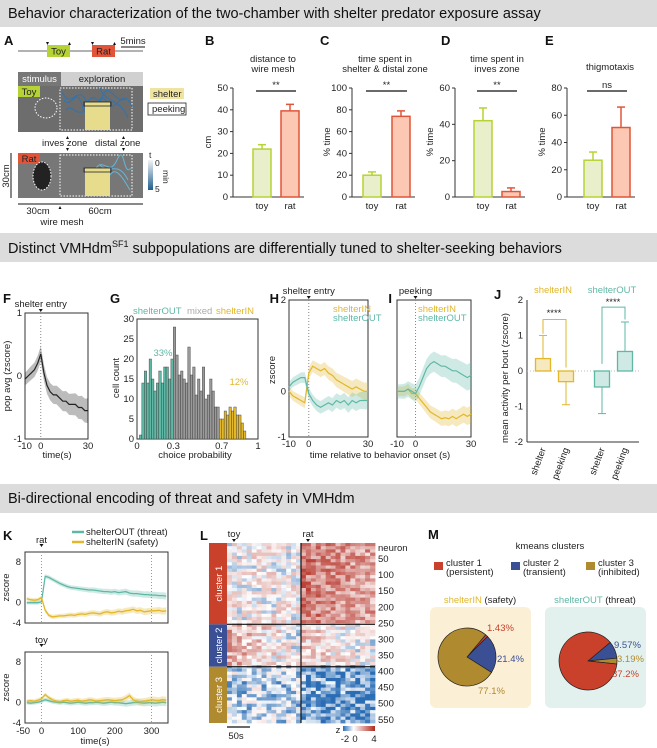 Image resolution: width=657 pixels, height=748 pixels. Describe the element at coordinates (128, 339) in the screenshot. I see `y-tick-label: 25` at that location.